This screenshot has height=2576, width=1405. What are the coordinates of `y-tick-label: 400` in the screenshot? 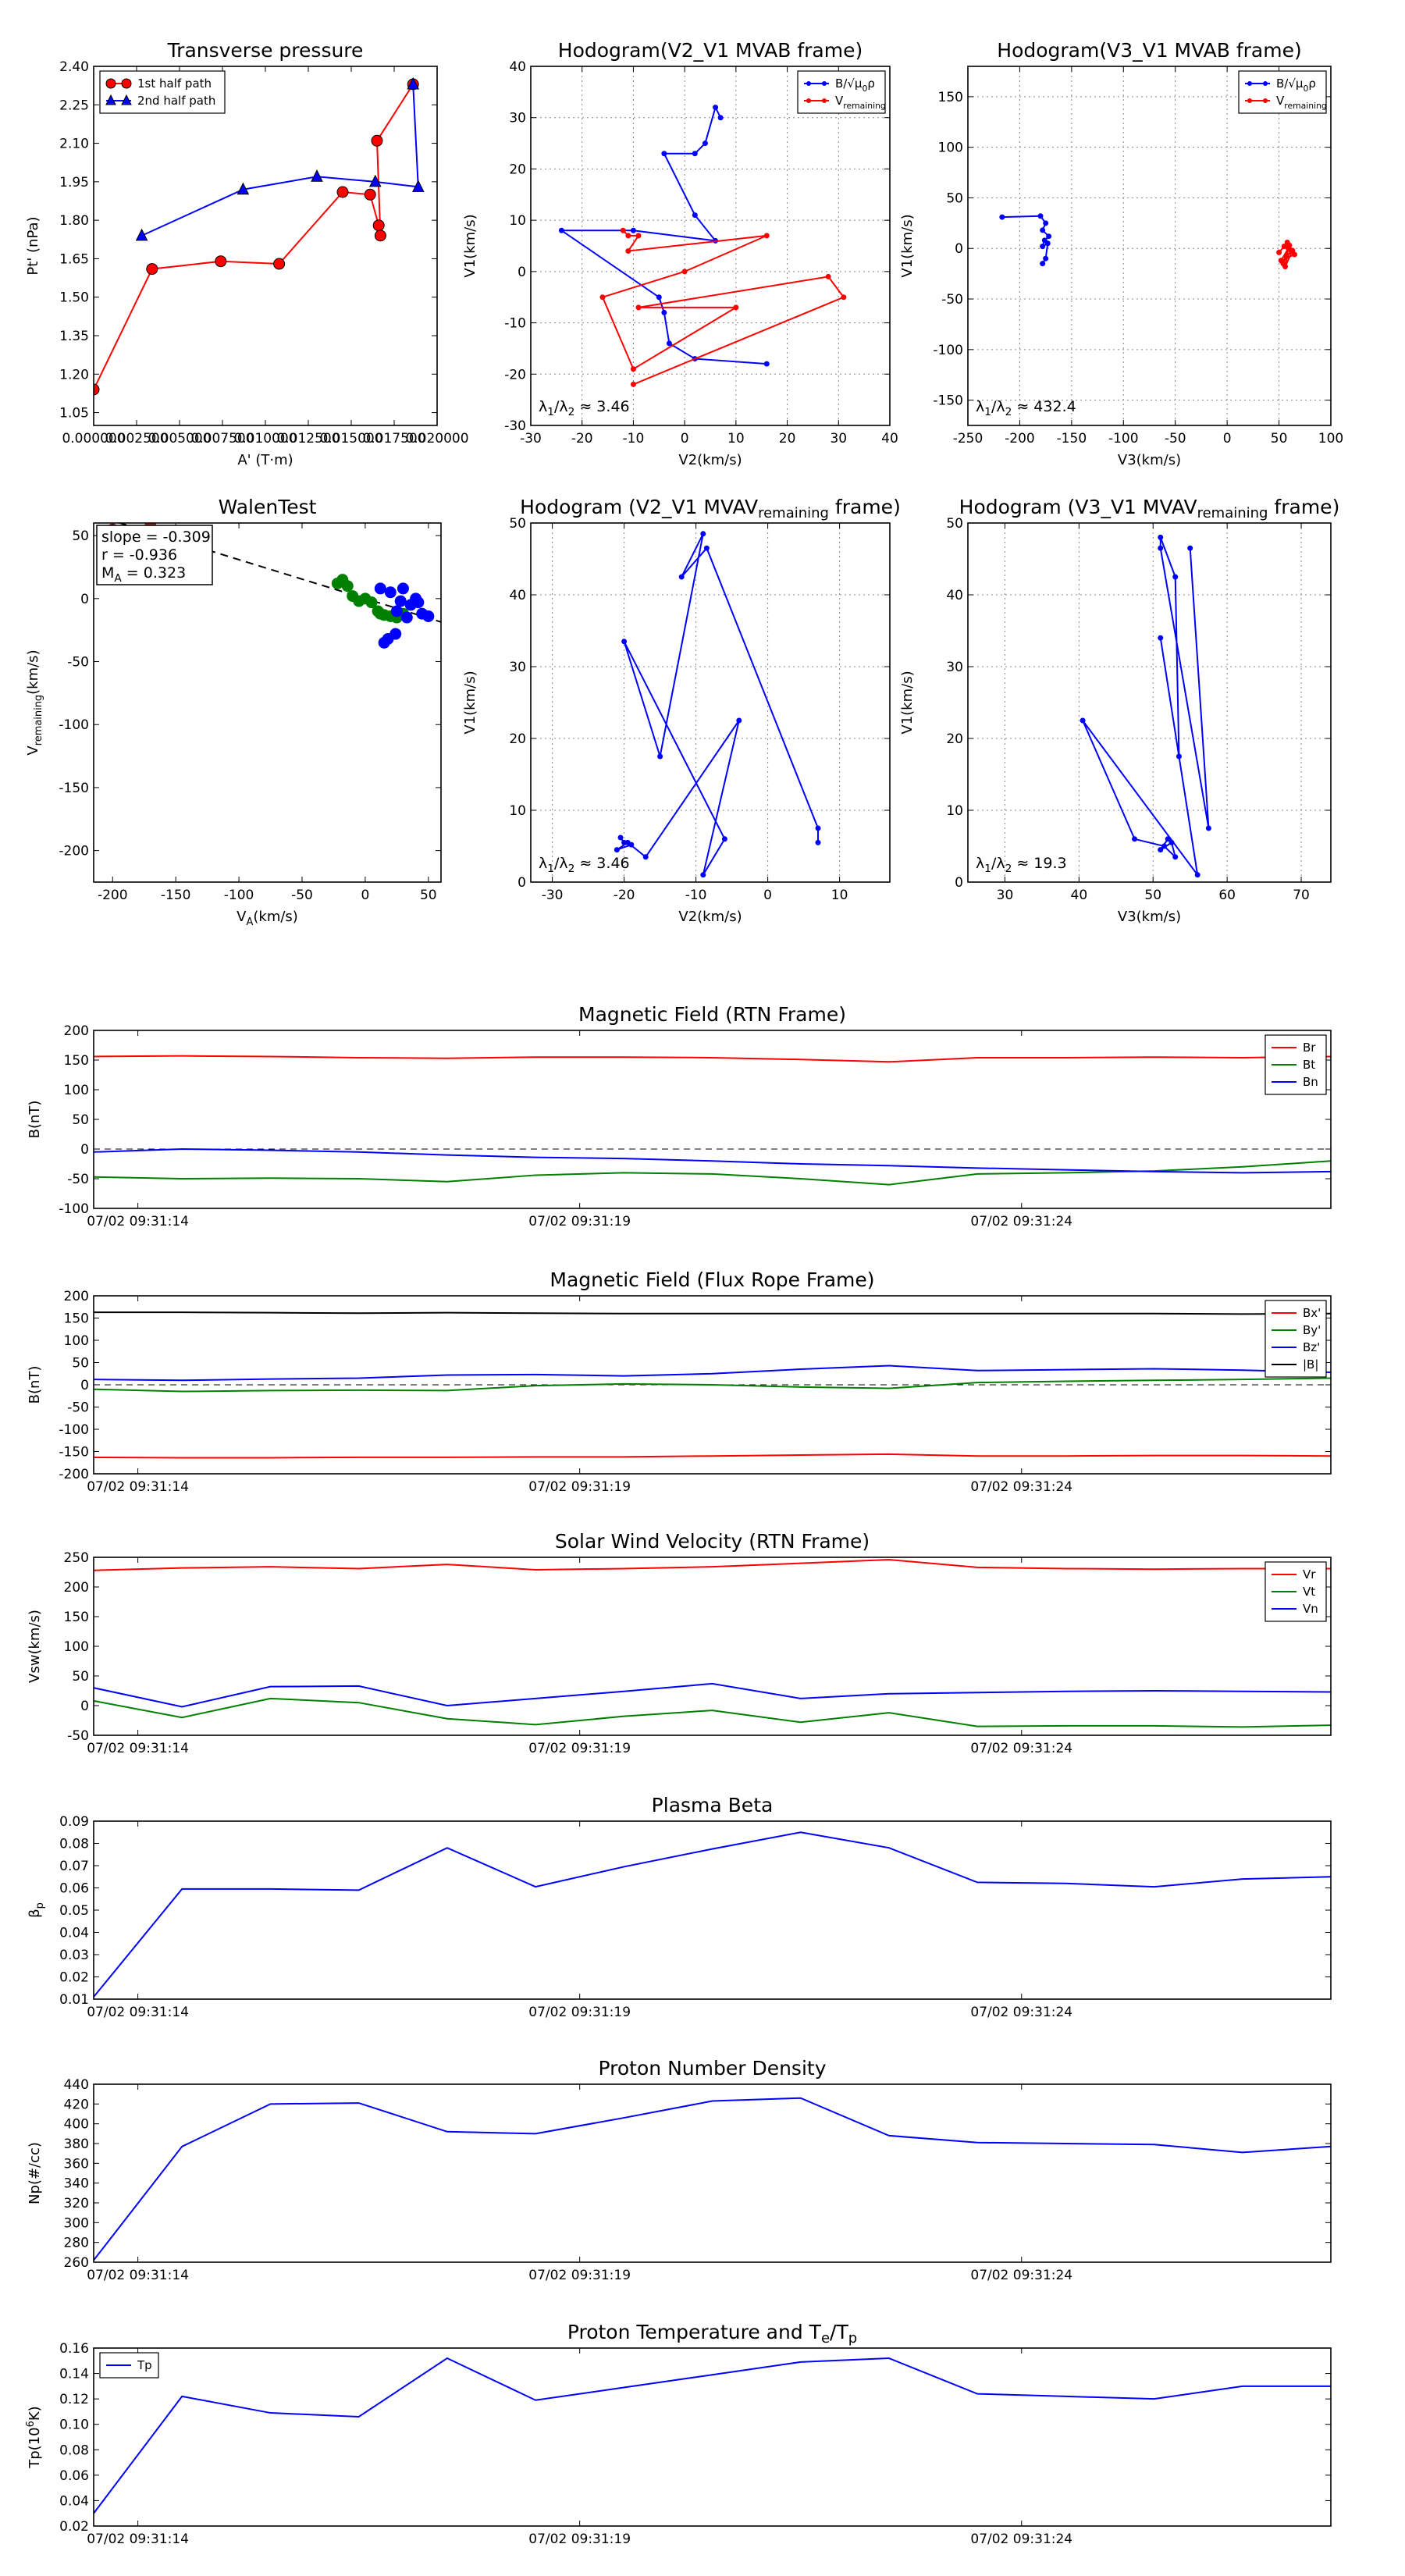 It's located at (76, 2125).